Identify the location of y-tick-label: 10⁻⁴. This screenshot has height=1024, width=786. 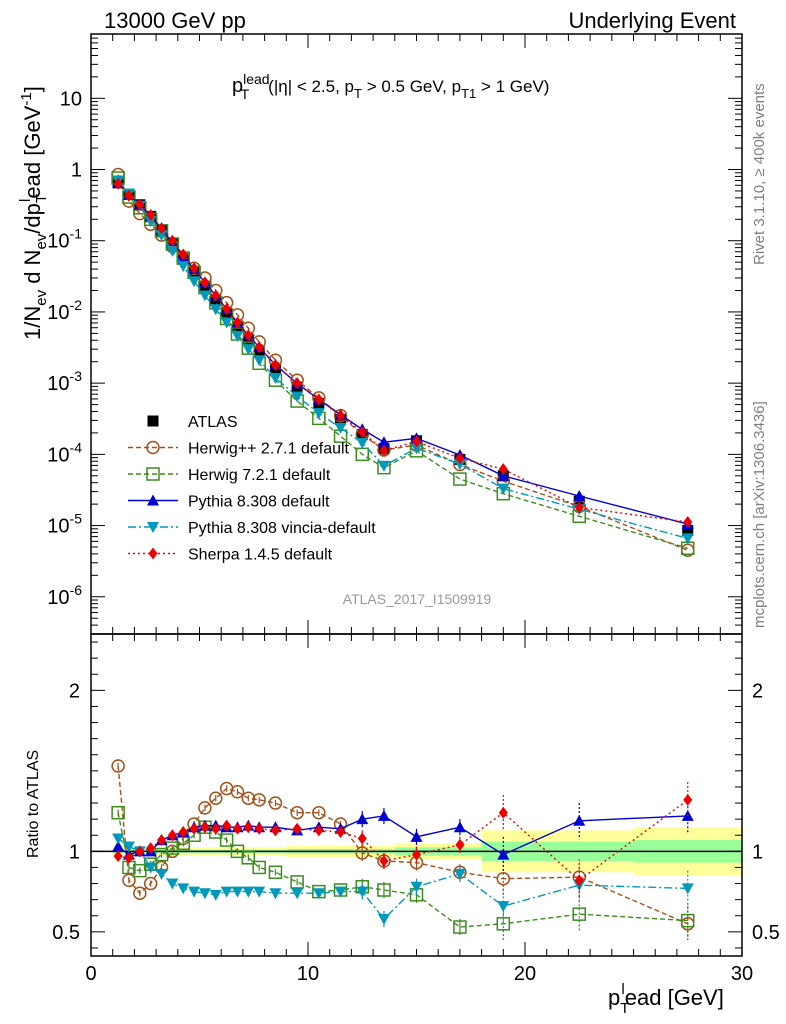
(64, 452).